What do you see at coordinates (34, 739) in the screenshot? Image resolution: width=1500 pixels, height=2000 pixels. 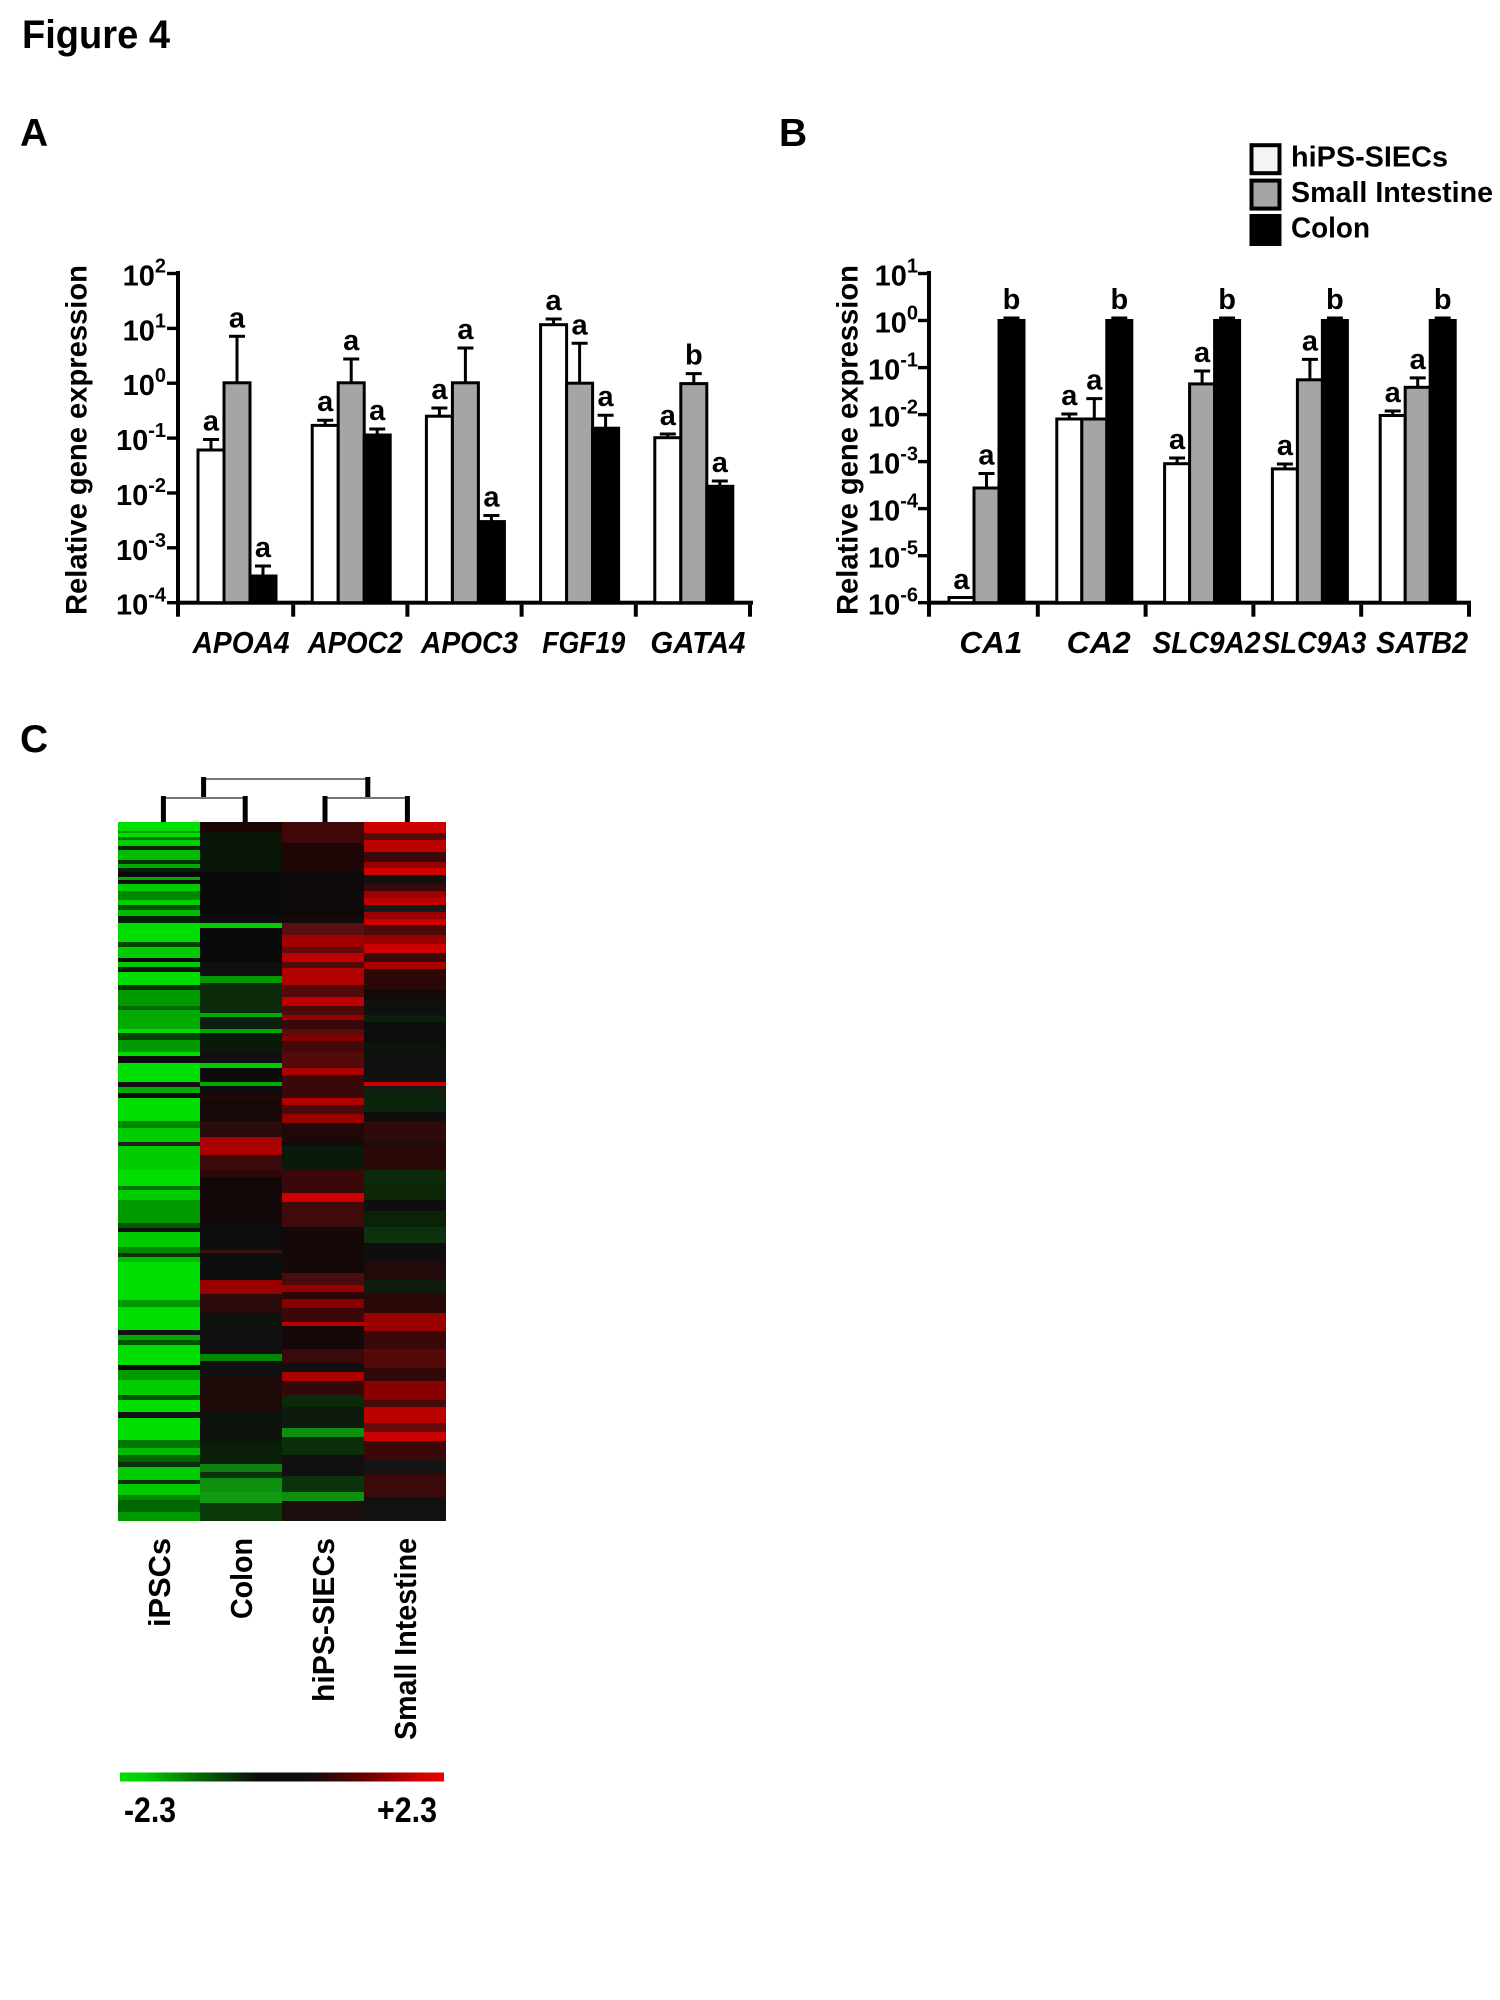 I see `svg-text: C` at bounding box center [34, 739].